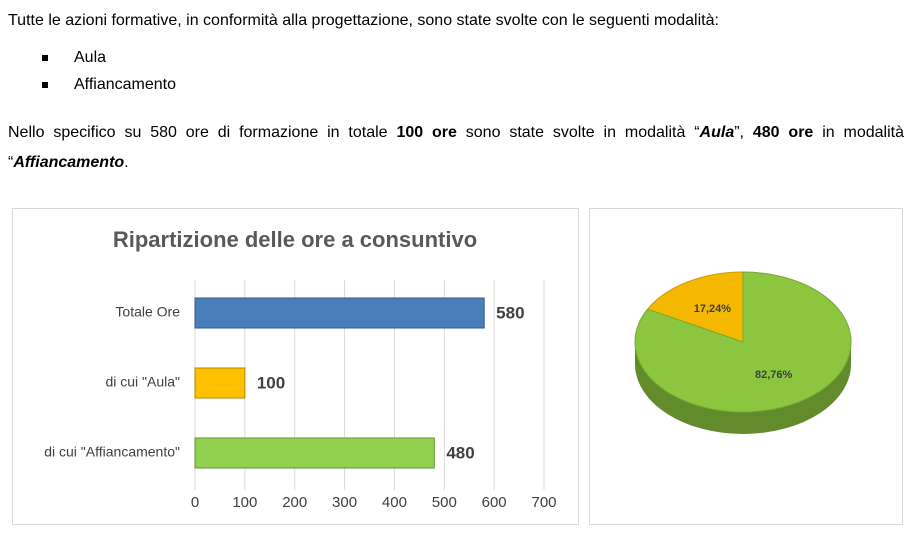  What do you see at coordinates (743, 132) in the screenshot?
I see `text-run: ”,` at bounding box center [743, 132].